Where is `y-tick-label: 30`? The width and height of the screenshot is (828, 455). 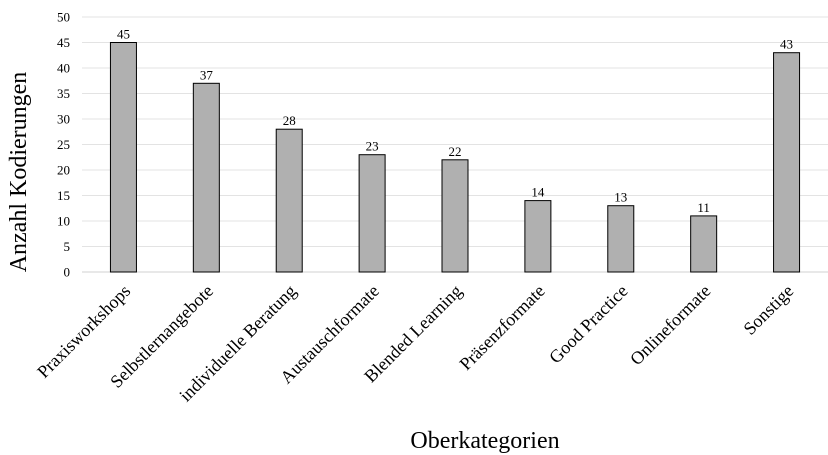 y-tick-label: 30 is located at coordinates (63, 119).